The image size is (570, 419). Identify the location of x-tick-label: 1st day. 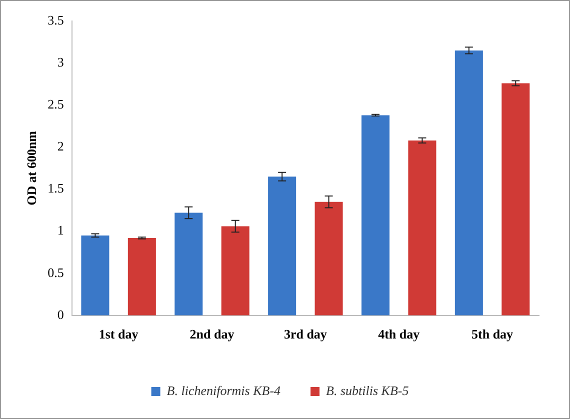
(118, 334).